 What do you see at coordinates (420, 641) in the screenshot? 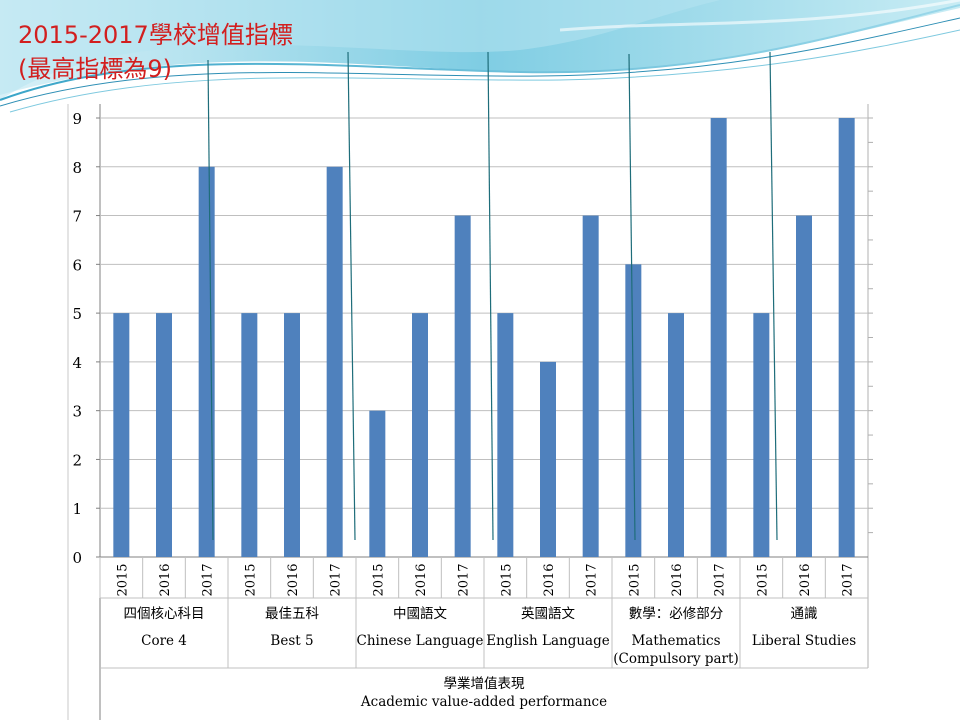
I see `group-label-en: Chinese Language` at bounding box center [420, 641].